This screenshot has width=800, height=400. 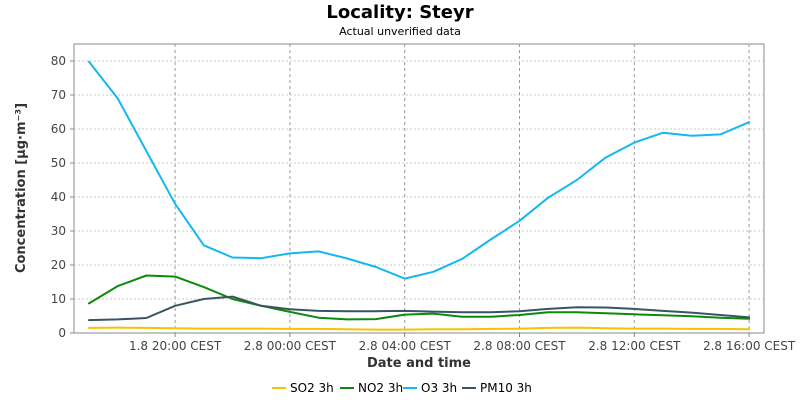 What do you see at coordinates (58, 197) in the screenshot?
I see `y-tick-label: 40` at bounding box center [58, 197].